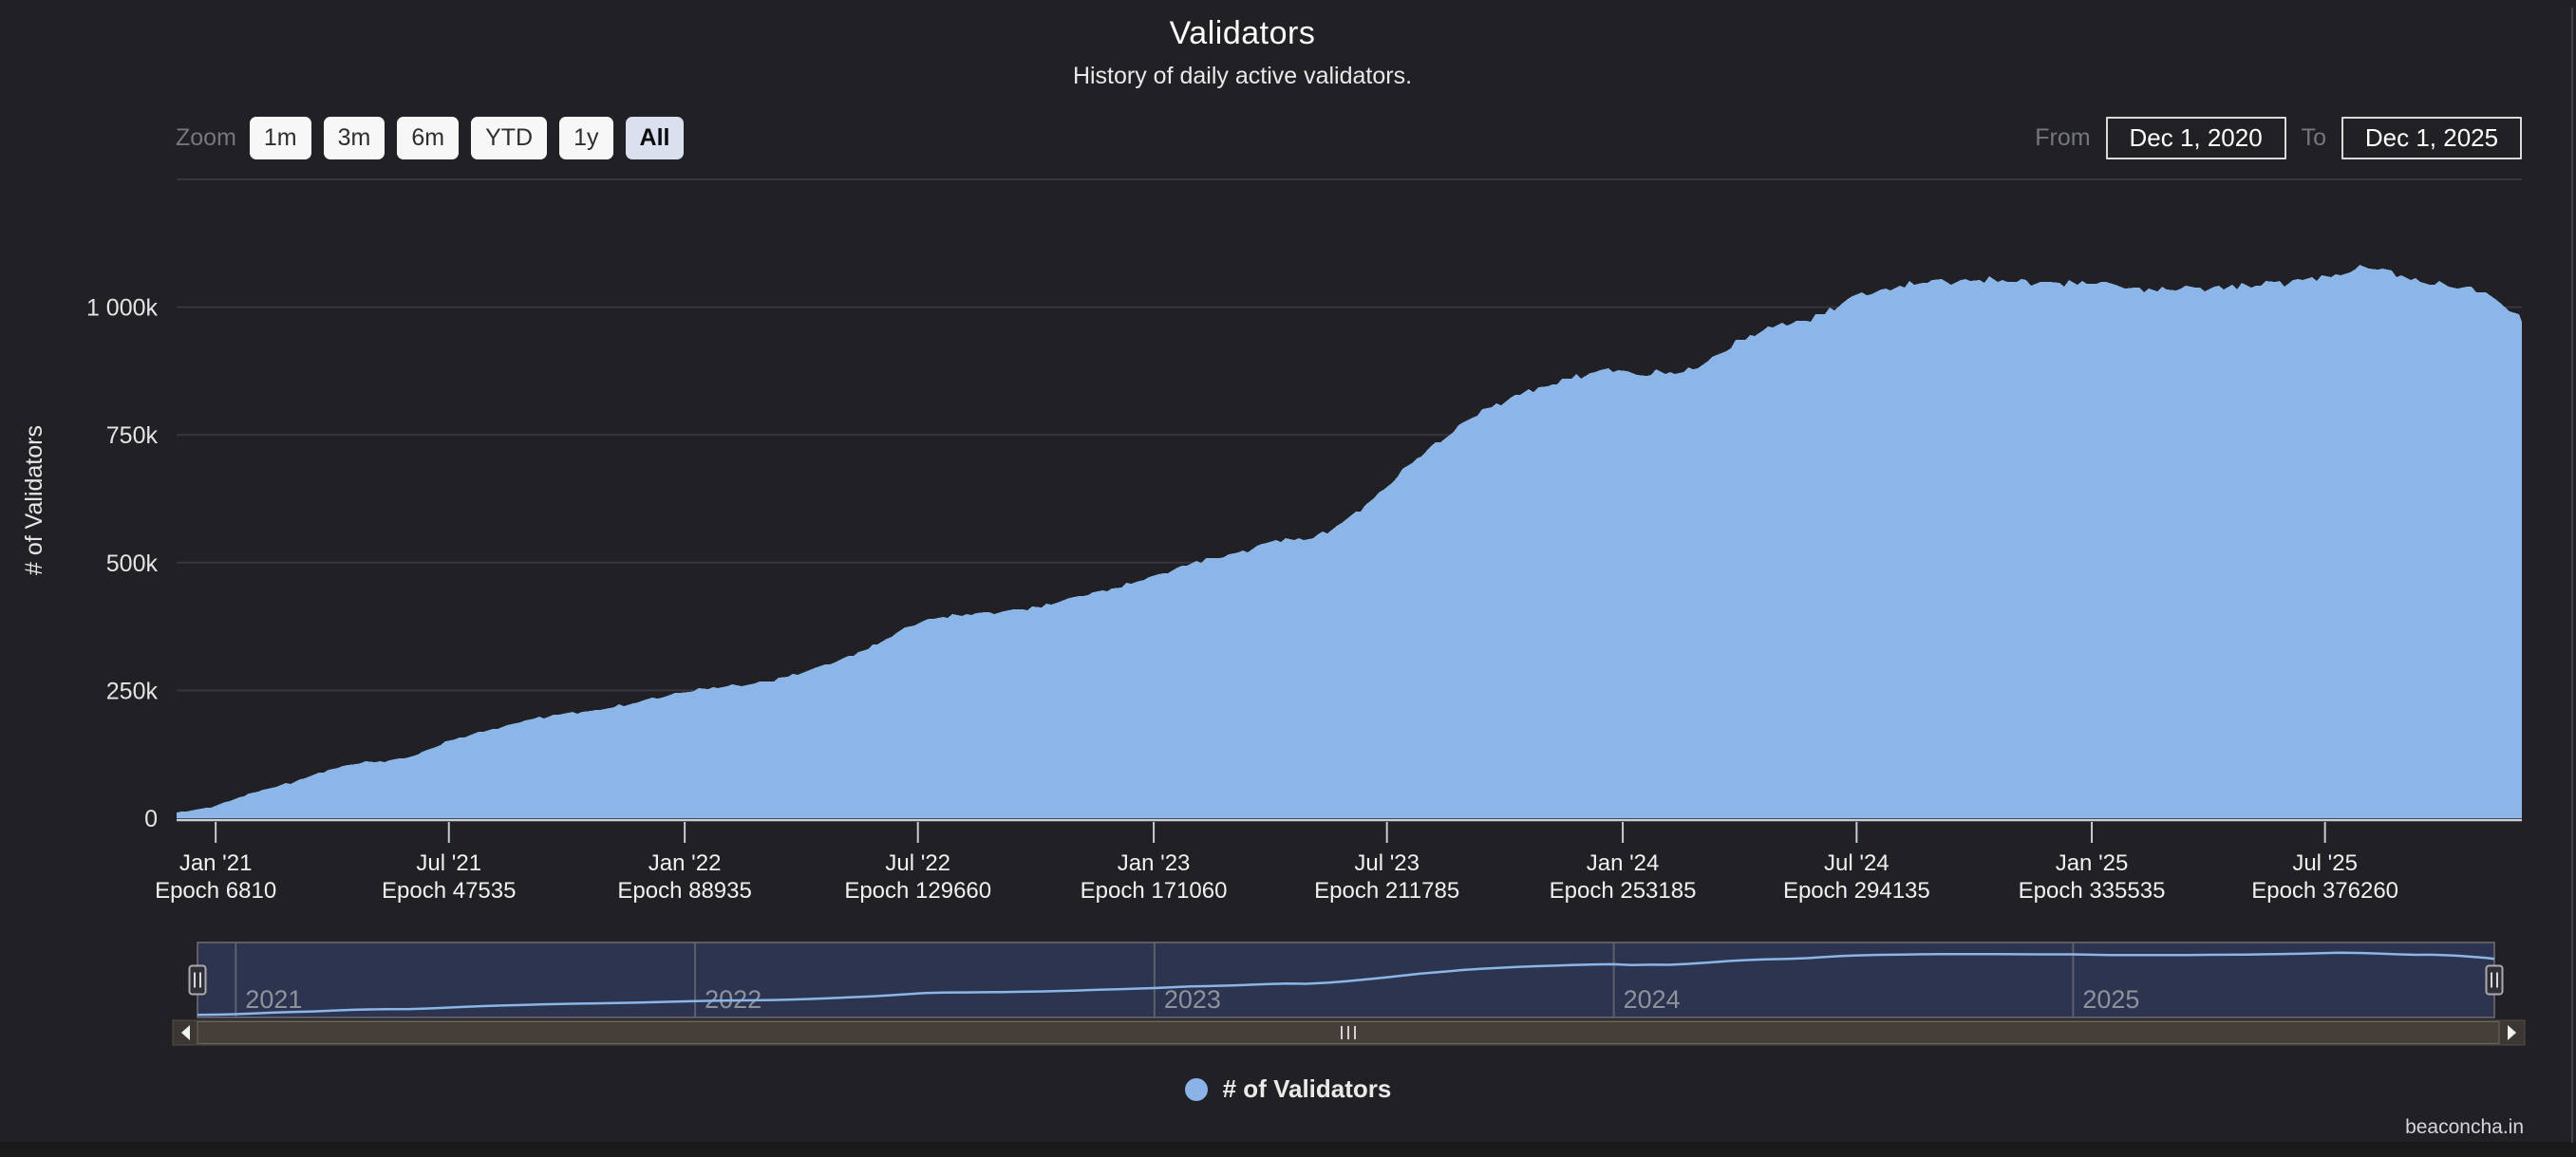 This screenshot has width=2576, height=1157. Describe the element at coordinates (685, 863) in the screenshot. I see `x-tick-month-label: Jan '22` at that location.